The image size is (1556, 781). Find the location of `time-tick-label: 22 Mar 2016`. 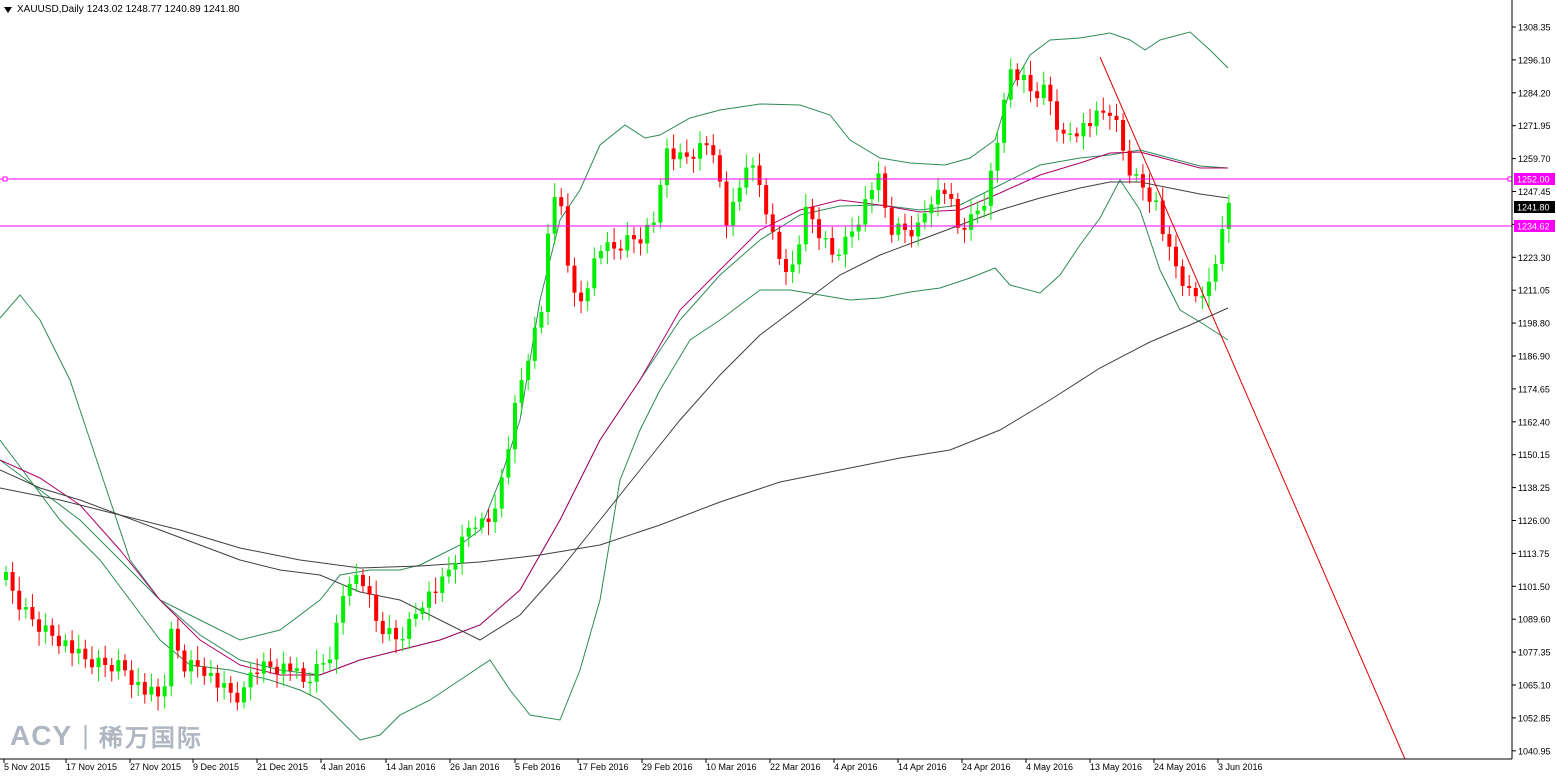

time-tick-label: 22 Mar 2016 is located at coordinates (795, 767).